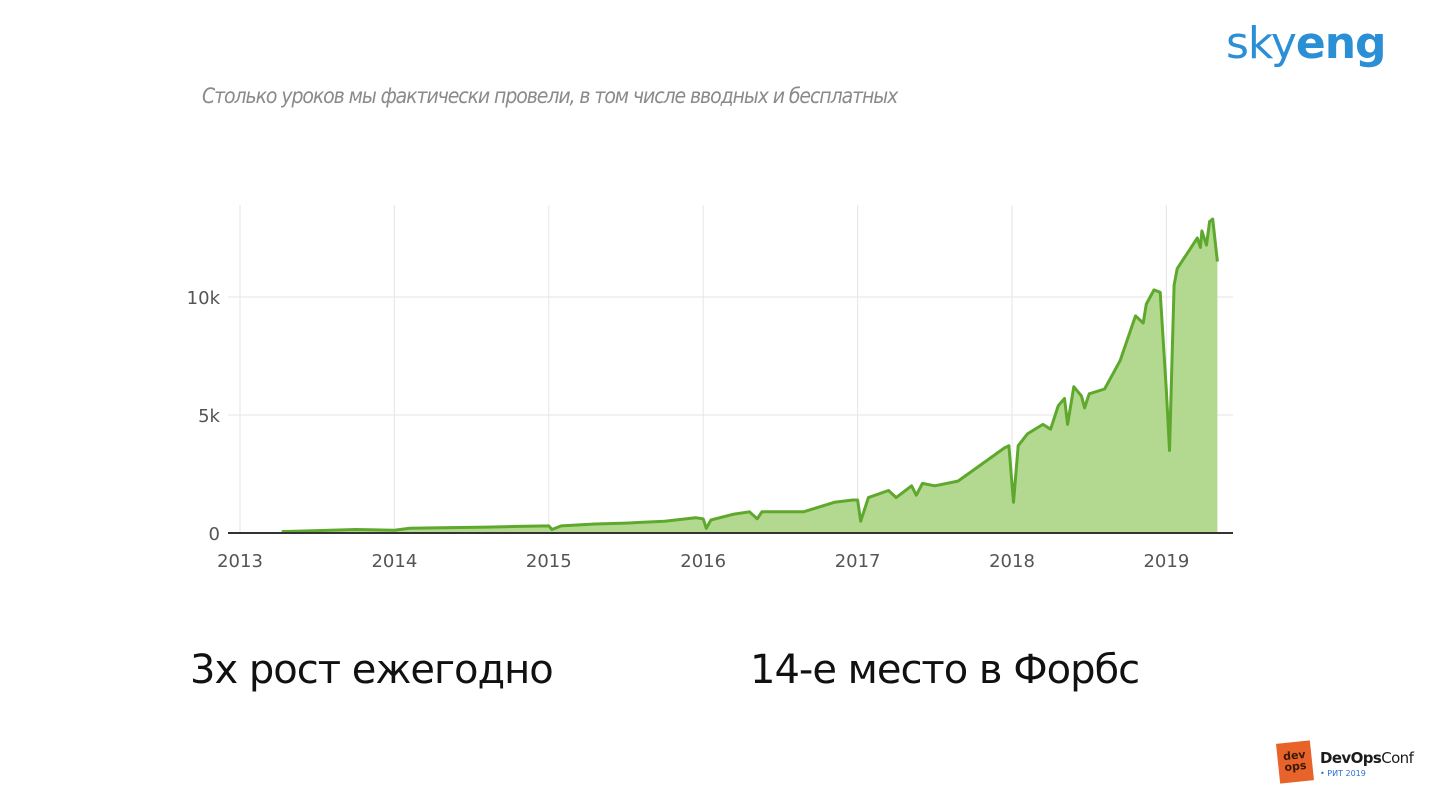  What do you see at coordinates (240, 561) in the screenshot?
I see `svg-text: 2013` at bounding box center [240, 561].